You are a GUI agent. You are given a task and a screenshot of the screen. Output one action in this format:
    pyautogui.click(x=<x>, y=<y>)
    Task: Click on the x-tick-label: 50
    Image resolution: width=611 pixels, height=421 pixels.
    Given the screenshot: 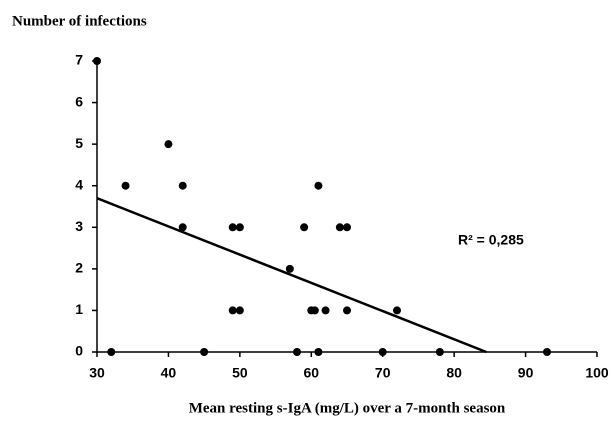 What is the action you would take?
    pyautogui.click(x=240, y=373)
    